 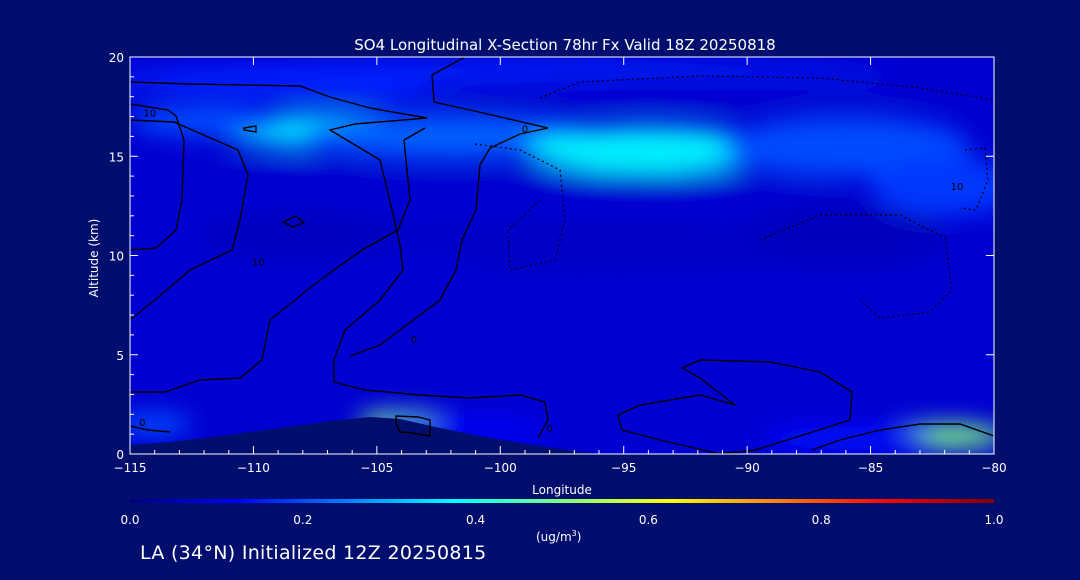 I want to click on colorbar-unit-exponent: 3, so click(x=574, y=533).